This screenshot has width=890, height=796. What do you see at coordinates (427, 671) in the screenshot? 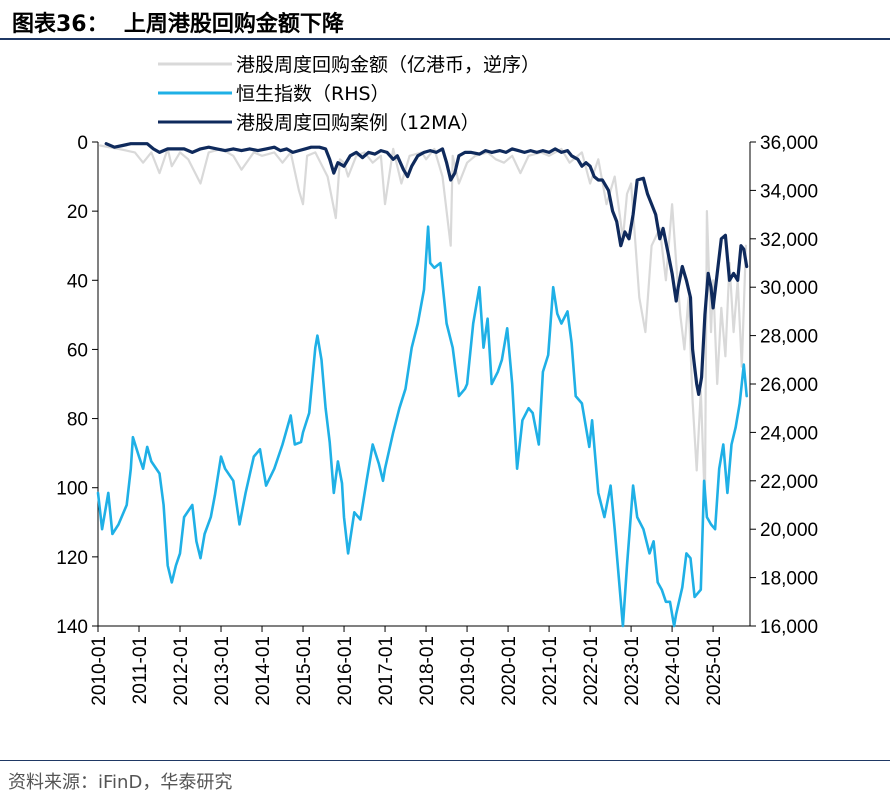
I see `x-tick-label: 2018-01` at bounding box center [427, 671].